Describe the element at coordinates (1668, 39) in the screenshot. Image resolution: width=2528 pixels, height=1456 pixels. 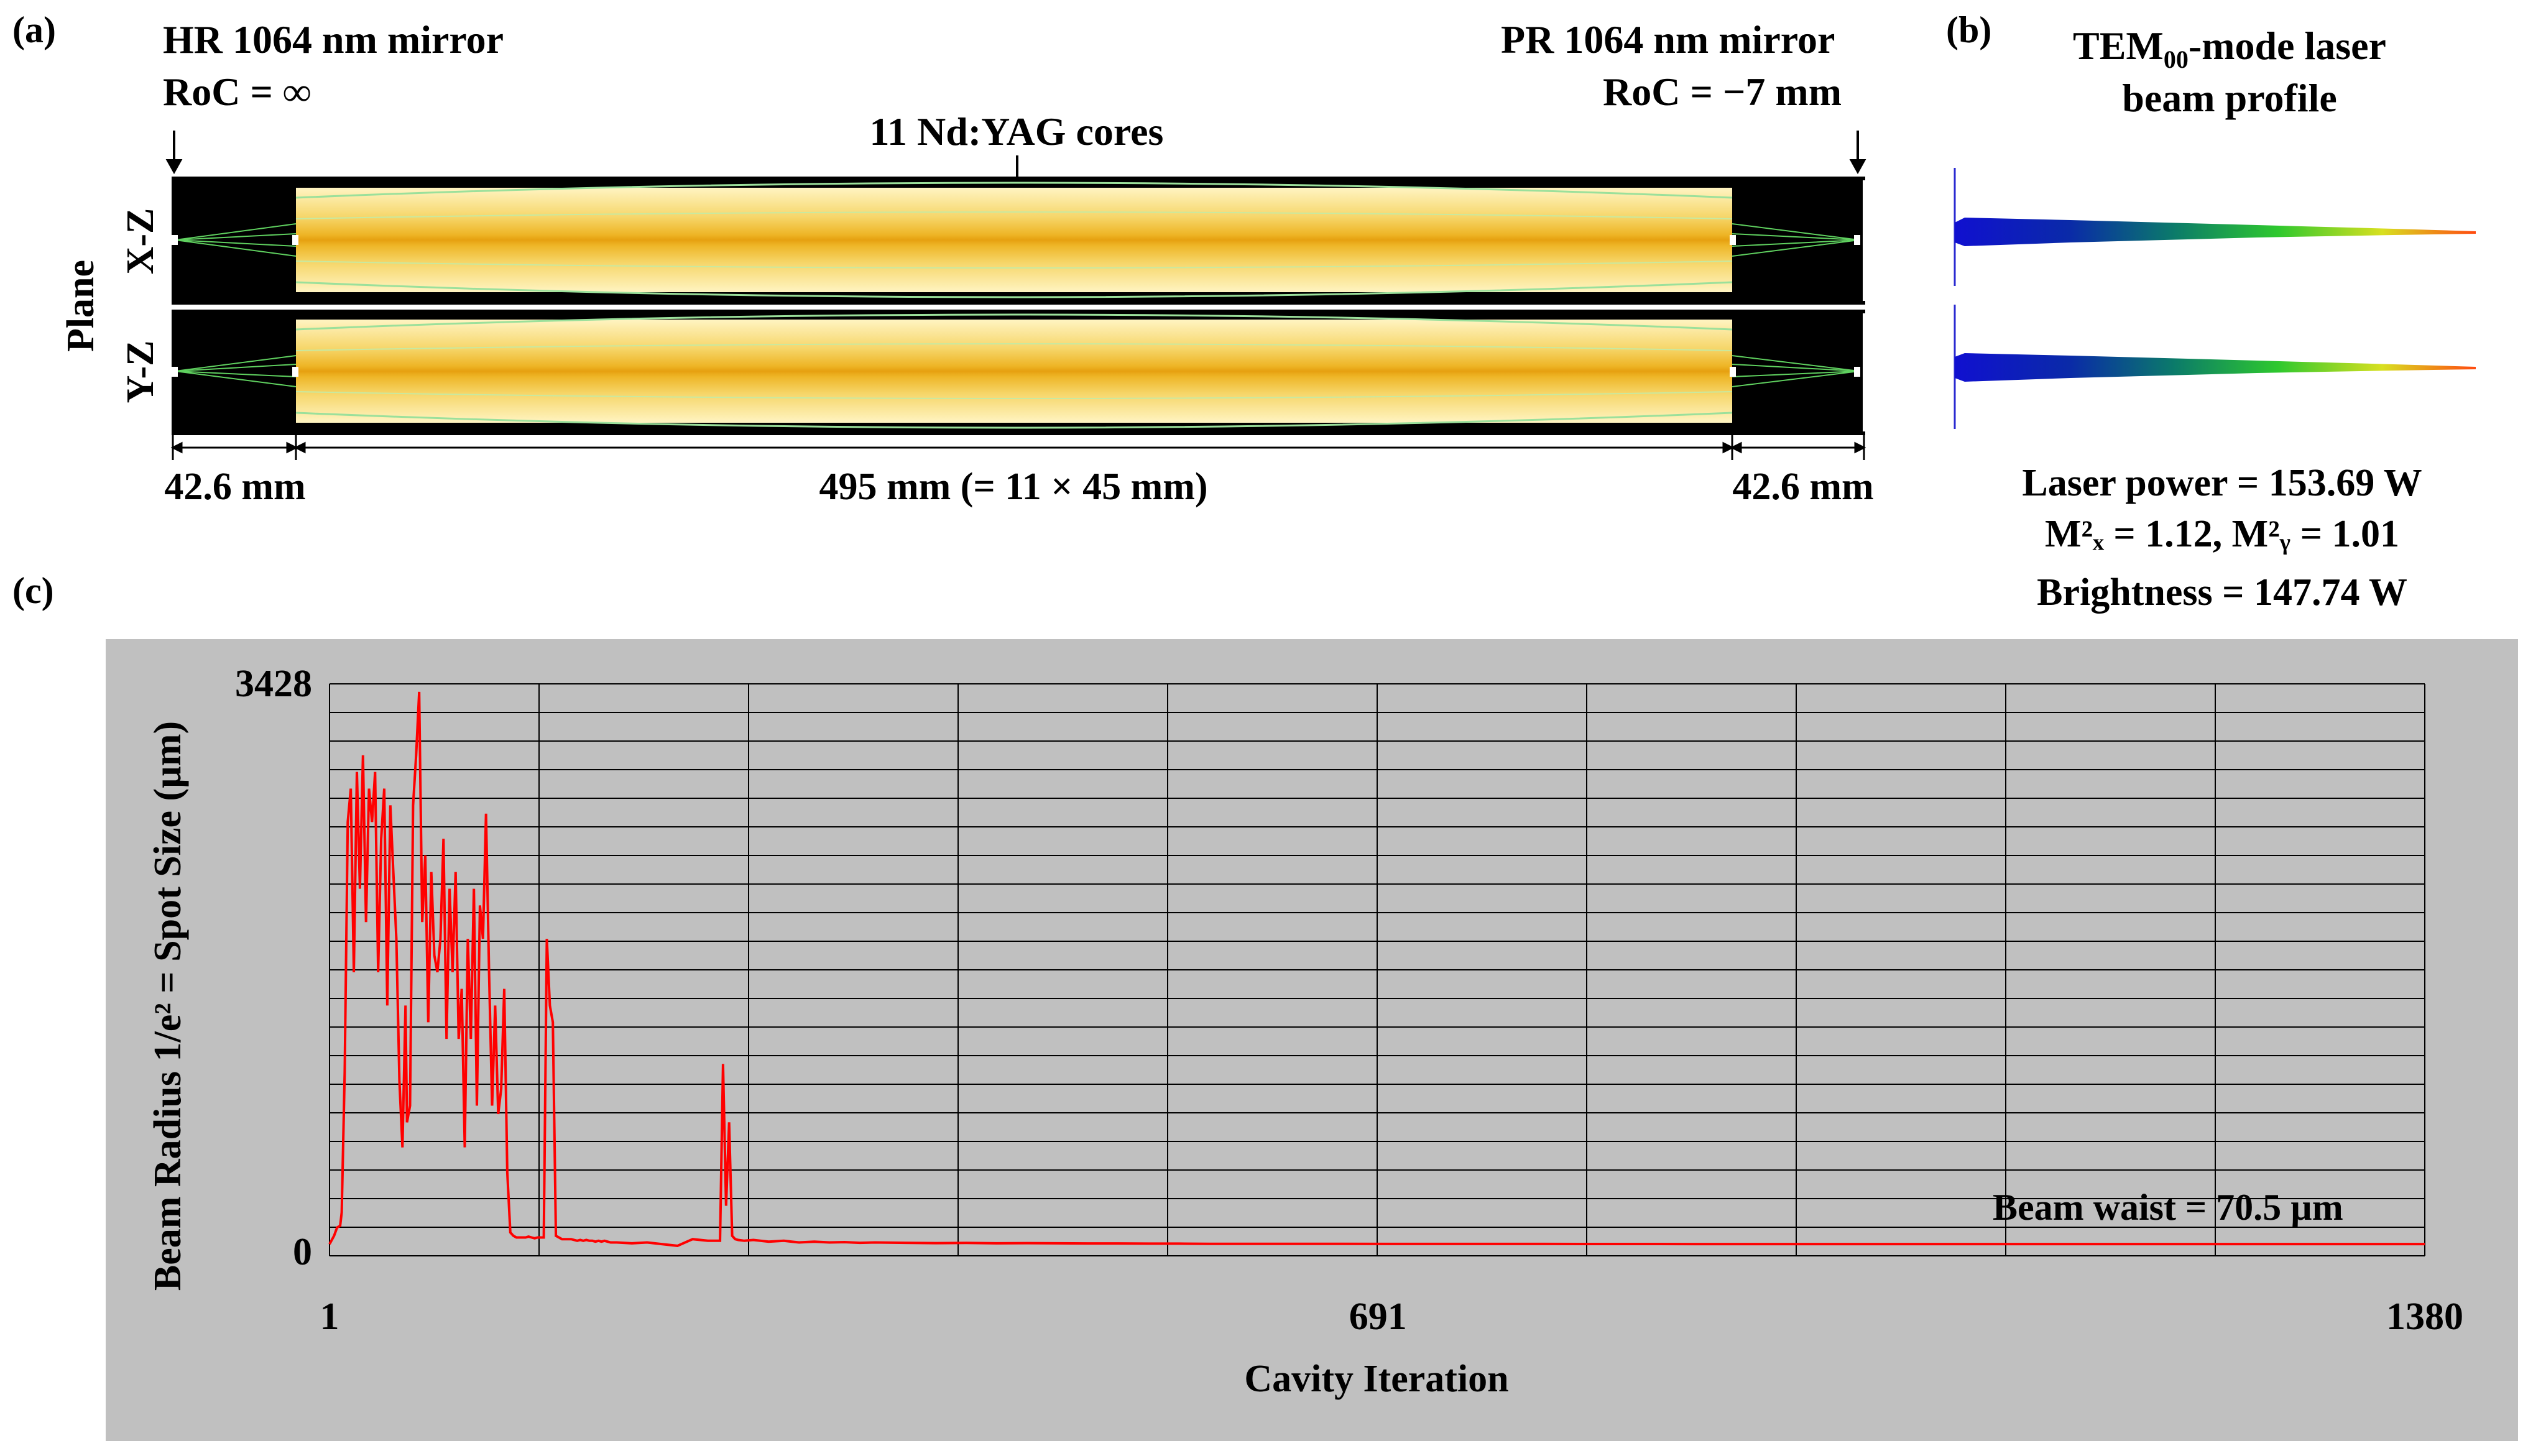
I see `right-mirror-name: PR 1064 nm mirror` at that location.